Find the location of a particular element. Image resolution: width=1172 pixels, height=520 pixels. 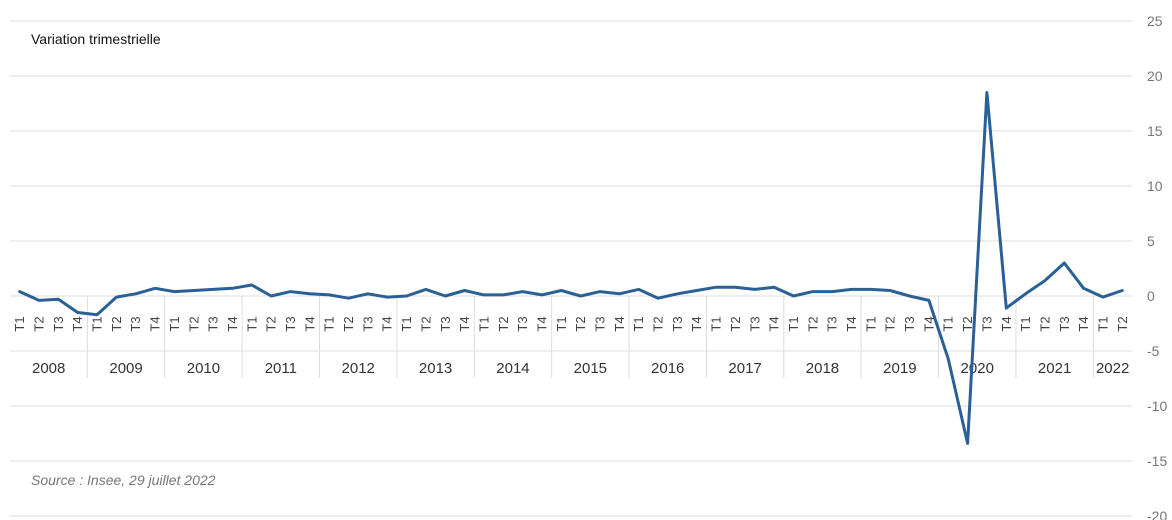

year-label: 2014 is located at coordinates (512, 368).